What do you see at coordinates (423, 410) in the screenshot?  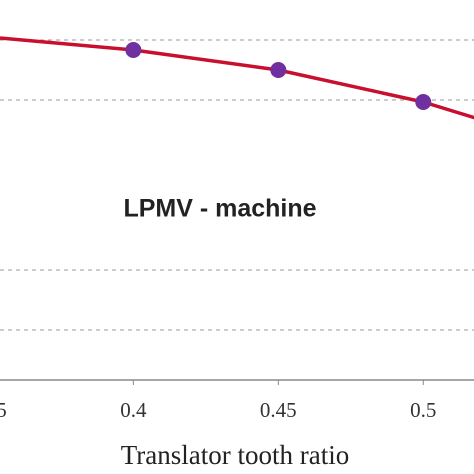 I see `x-tick-label: 0.5` at bounding box center [423, 410].